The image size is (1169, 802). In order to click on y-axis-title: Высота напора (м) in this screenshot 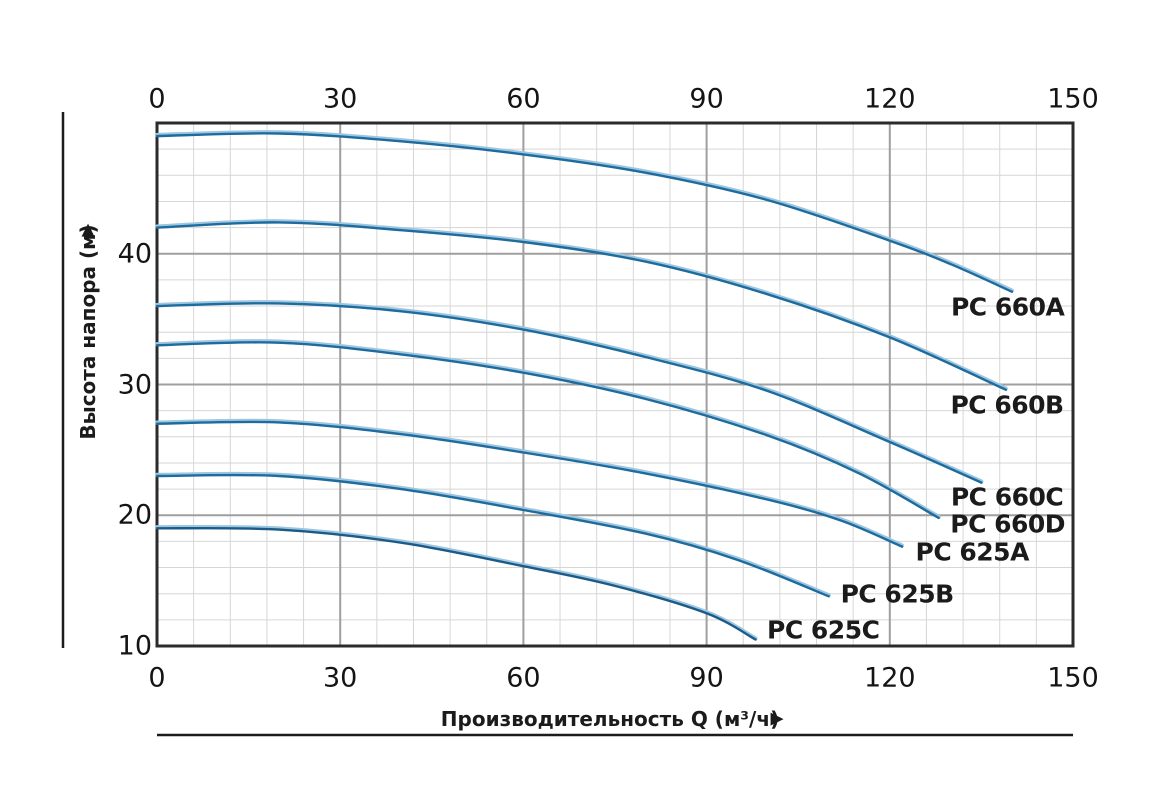, I will do `click(88, 332)`.